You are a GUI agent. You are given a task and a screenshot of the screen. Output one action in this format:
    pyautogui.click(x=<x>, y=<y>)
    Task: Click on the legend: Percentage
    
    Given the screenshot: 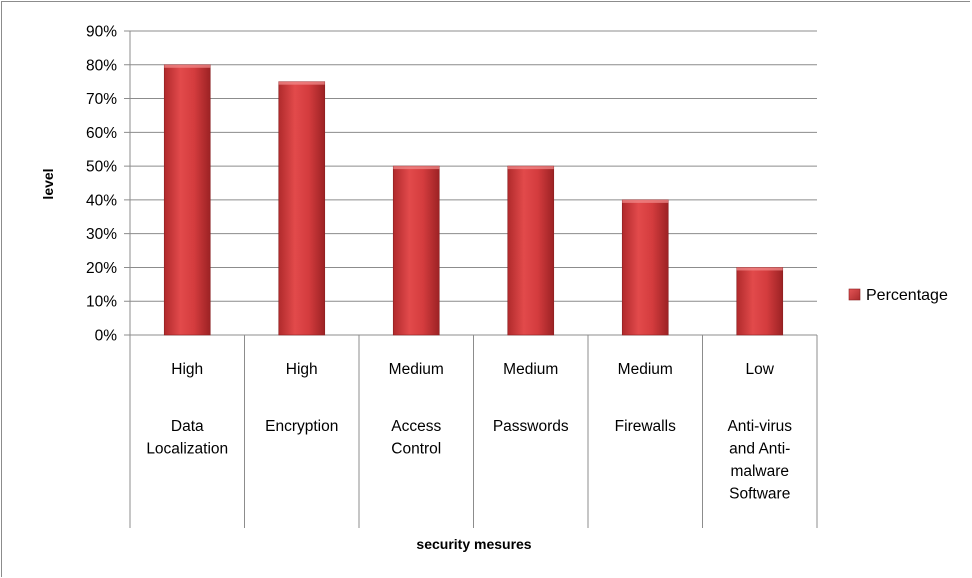 What is the action you would take?
    pyautogui.click(x=898, y=295)
    